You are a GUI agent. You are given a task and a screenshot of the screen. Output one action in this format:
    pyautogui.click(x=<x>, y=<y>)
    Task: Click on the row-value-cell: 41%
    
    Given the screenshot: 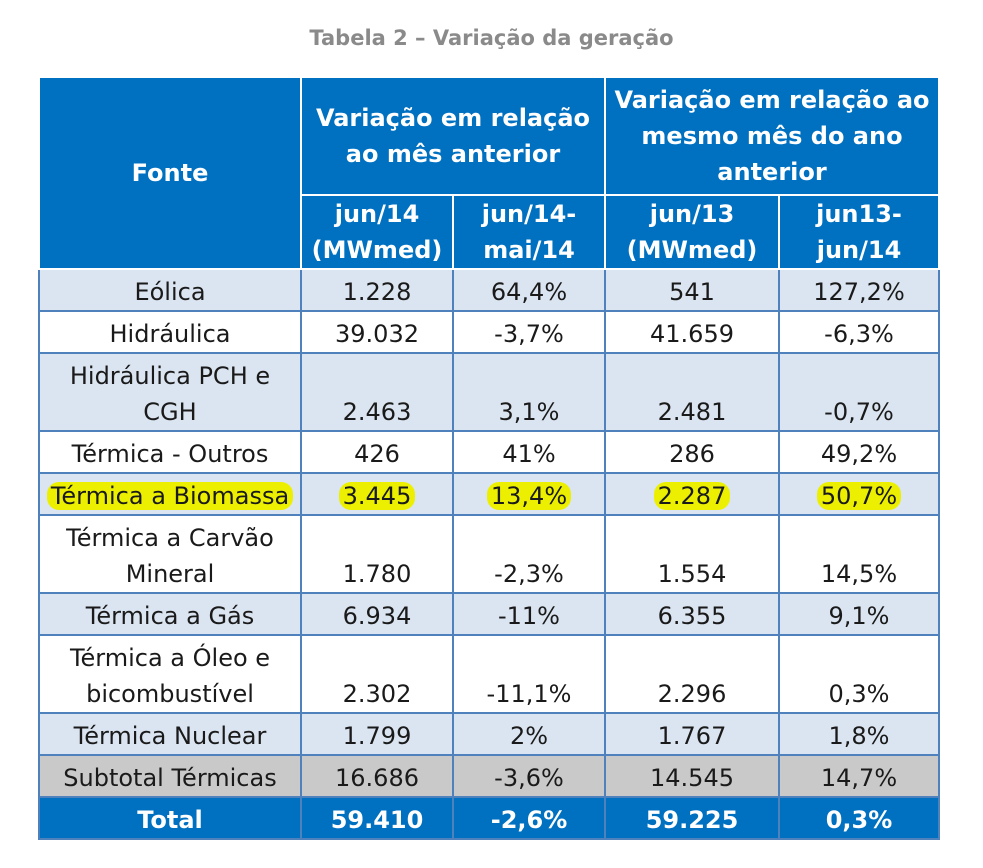 What is the action you would take?
    pyautogui.click(x=529, y=452)
    